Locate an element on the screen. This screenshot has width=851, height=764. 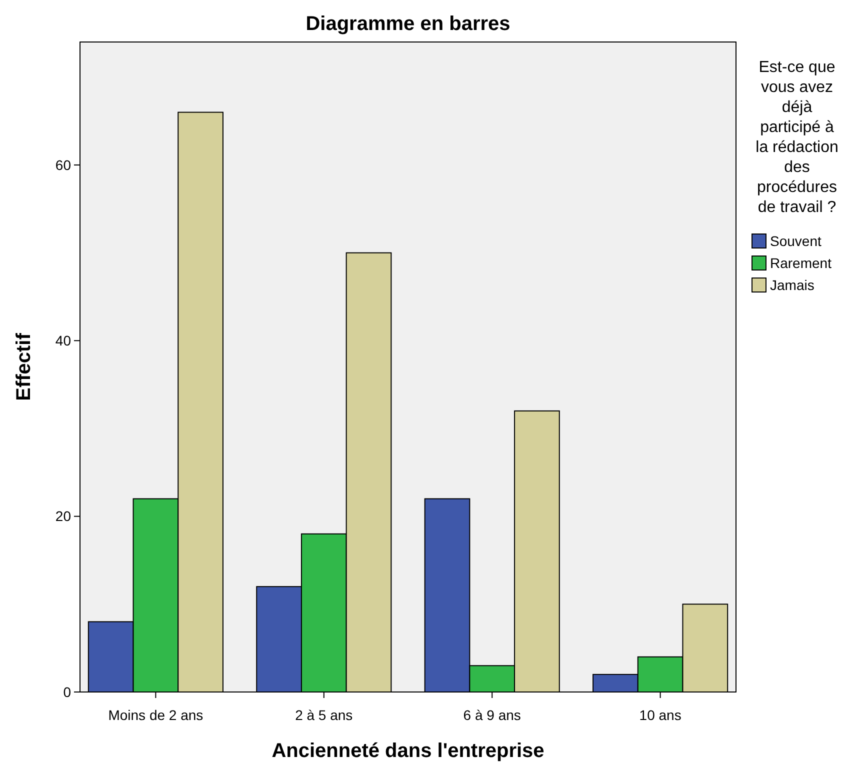
chart-title: Diagramme en barres is located at coordinates (408, 24).